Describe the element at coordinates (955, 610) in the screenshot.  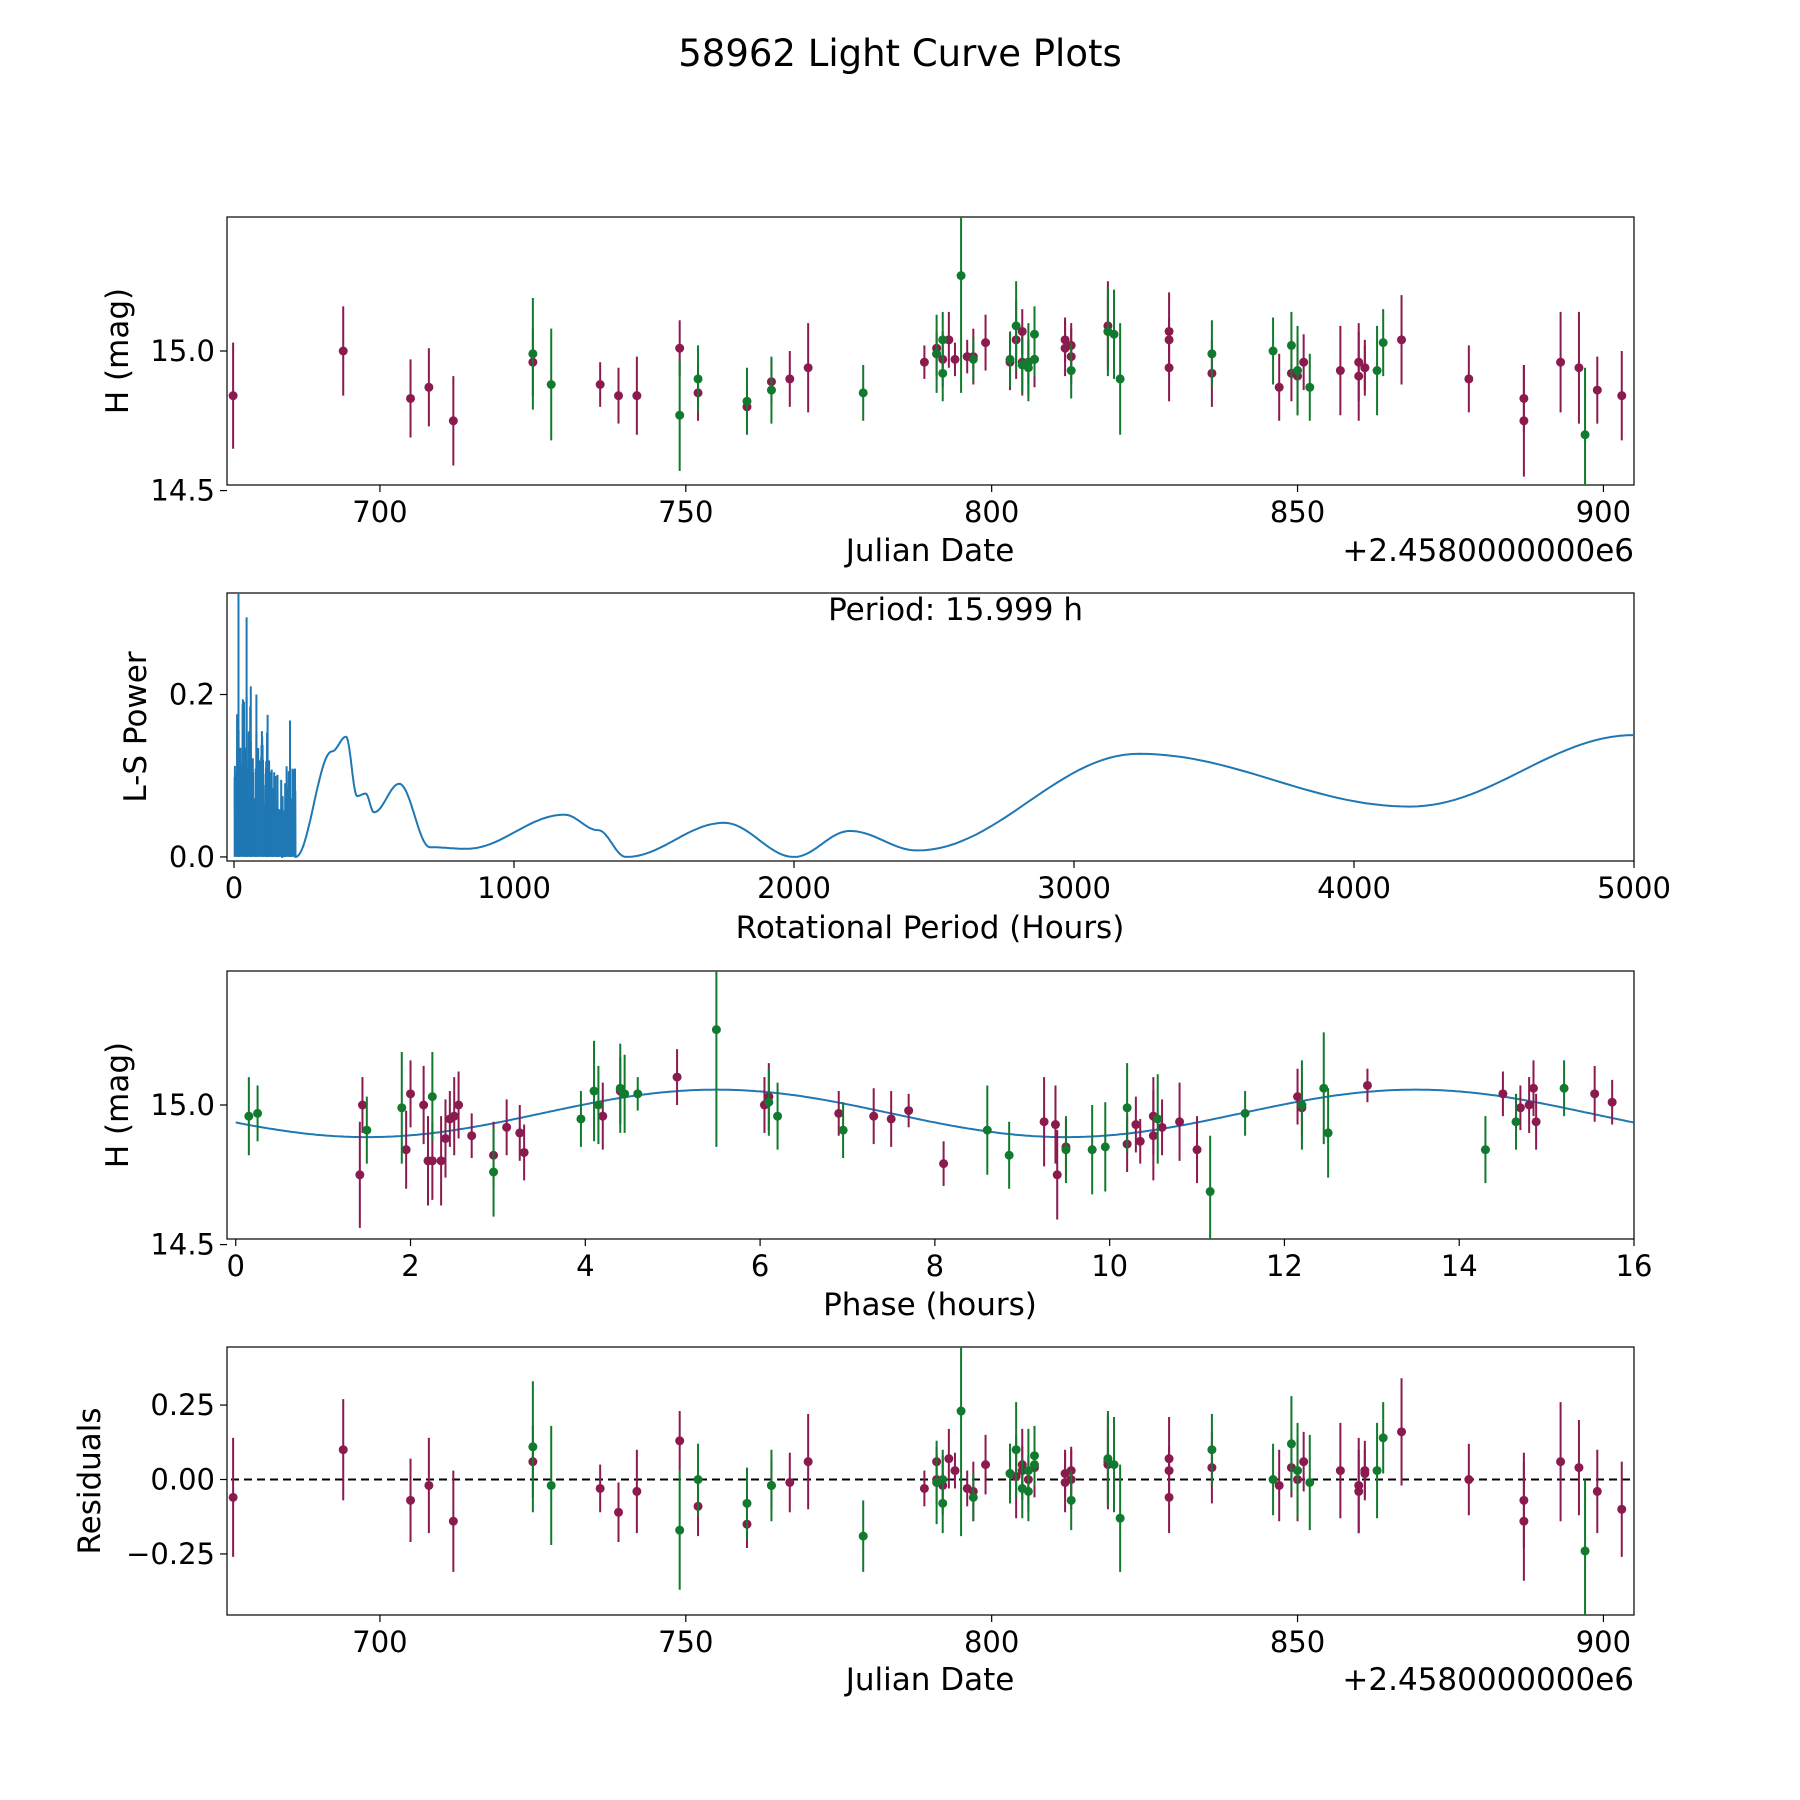
I see `periodogram-annotation: Period: 15.999 h` at that location.